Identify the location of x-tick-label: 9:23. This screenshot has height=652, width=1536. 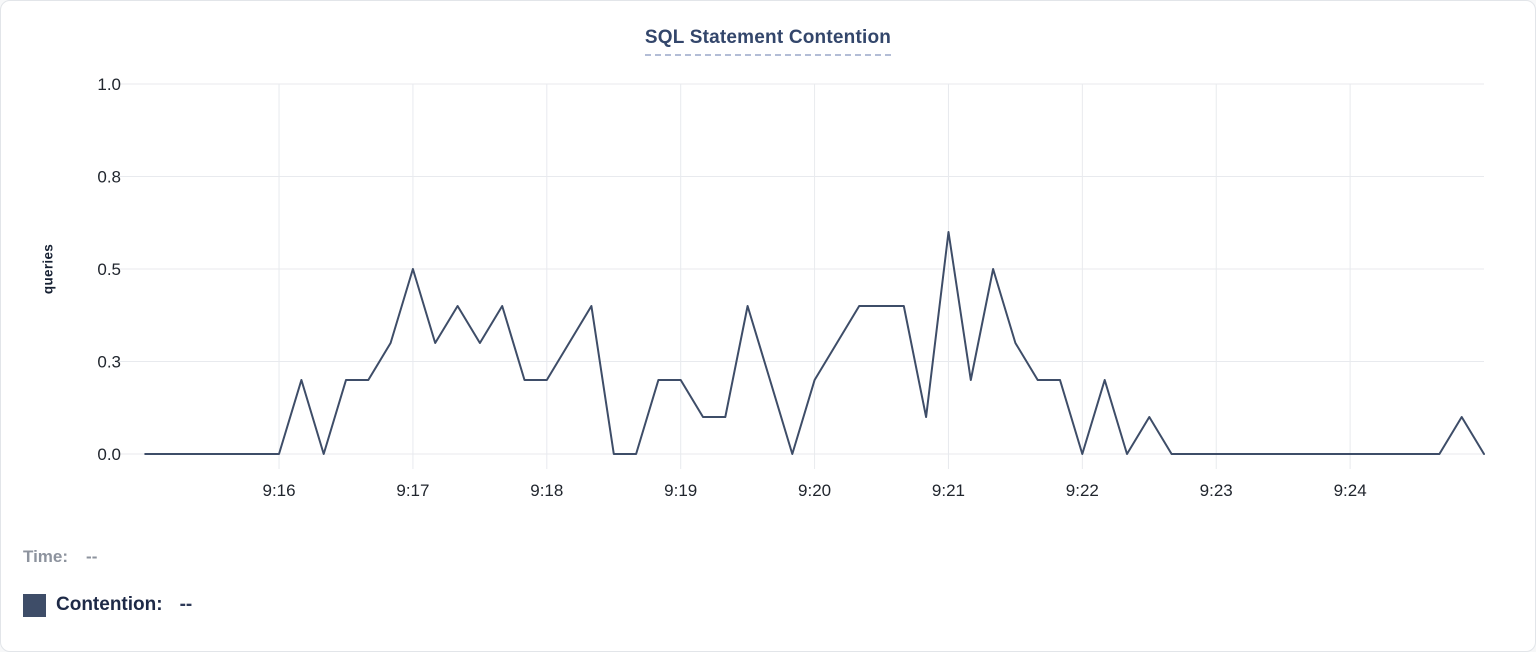
(1216, 490).